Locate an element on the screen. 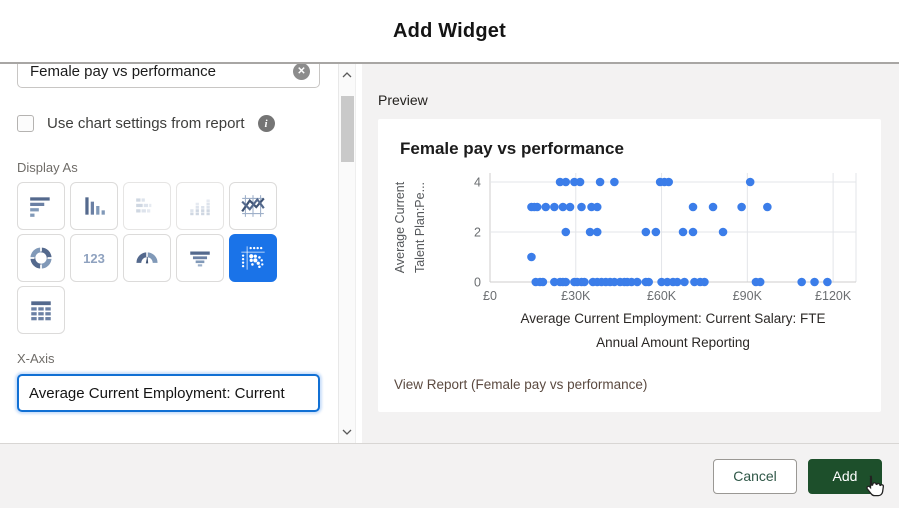 The height and width of the screenshot is (508, 899). scatter-chart-icon is located at coordinates (253, 258).